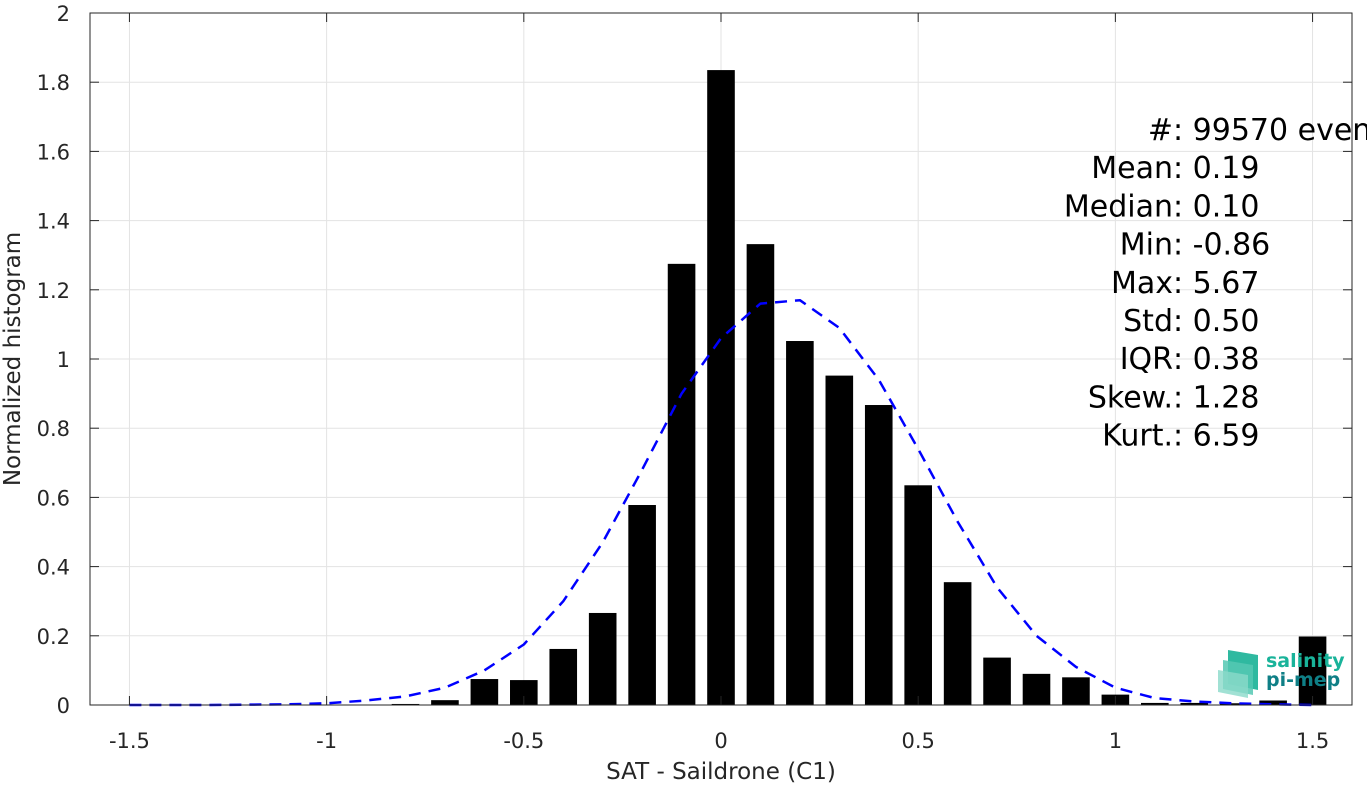 The height and width of the screenshot is (785, 1367). Describe the element at coordinates (53, 291) in the screenshot. I see `y-tick-label: 1.2` at that location.